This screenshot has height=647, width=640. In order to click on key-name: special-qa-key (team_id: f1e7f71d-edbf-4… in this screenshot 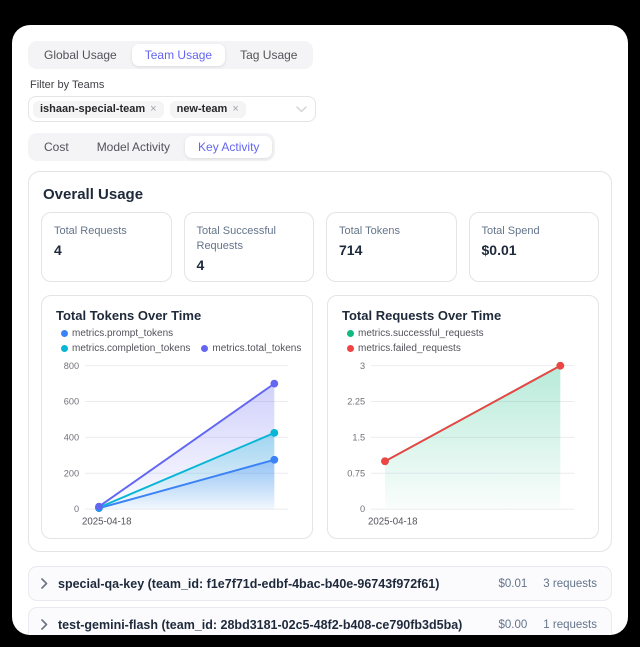, I will do `click(249, 583)`.